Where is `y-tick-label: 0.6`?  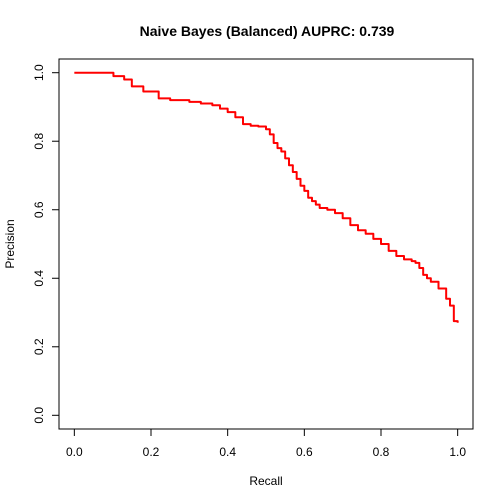 y-tick-label: 0.6 is located at coordinates (39, 209).